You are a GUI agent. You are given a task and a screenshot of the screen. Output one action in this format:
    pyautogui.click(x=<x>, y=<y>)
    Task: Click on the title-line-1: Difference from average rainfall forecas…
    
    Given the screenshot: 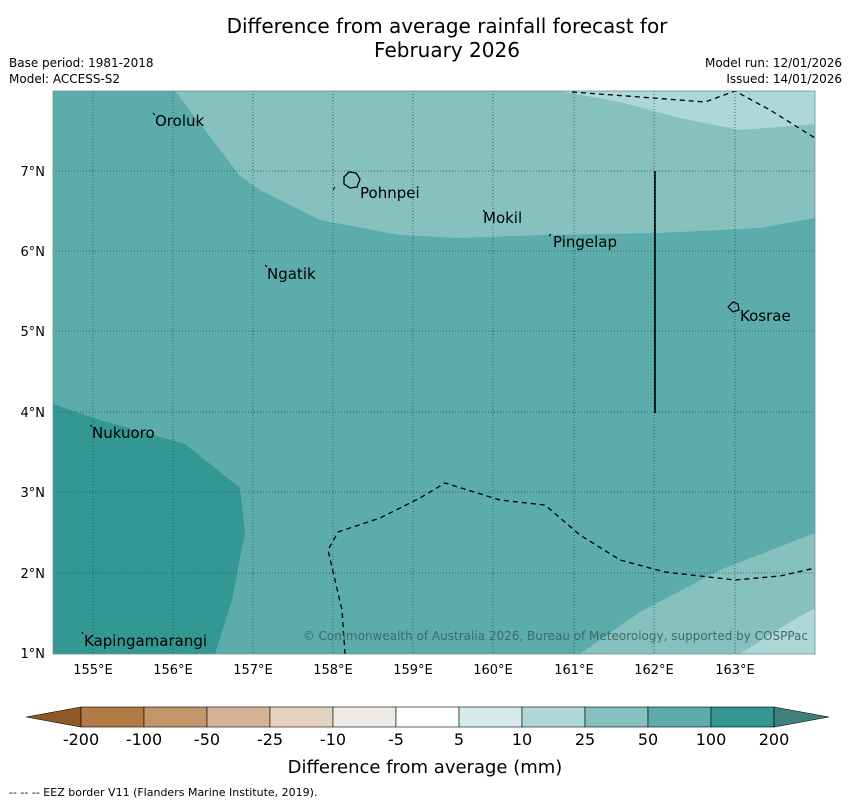 What is the action you would take?
    pyautogui.click(x=447, y=26)
    